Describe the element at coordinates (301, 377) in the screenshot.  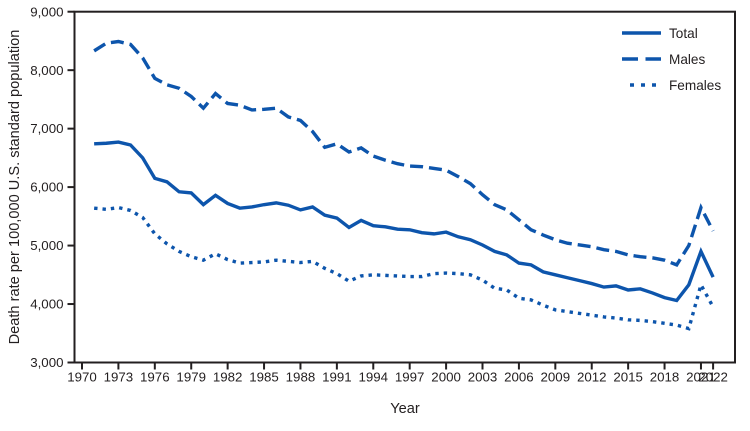
I see `x-tick-label: 1988` at that location.